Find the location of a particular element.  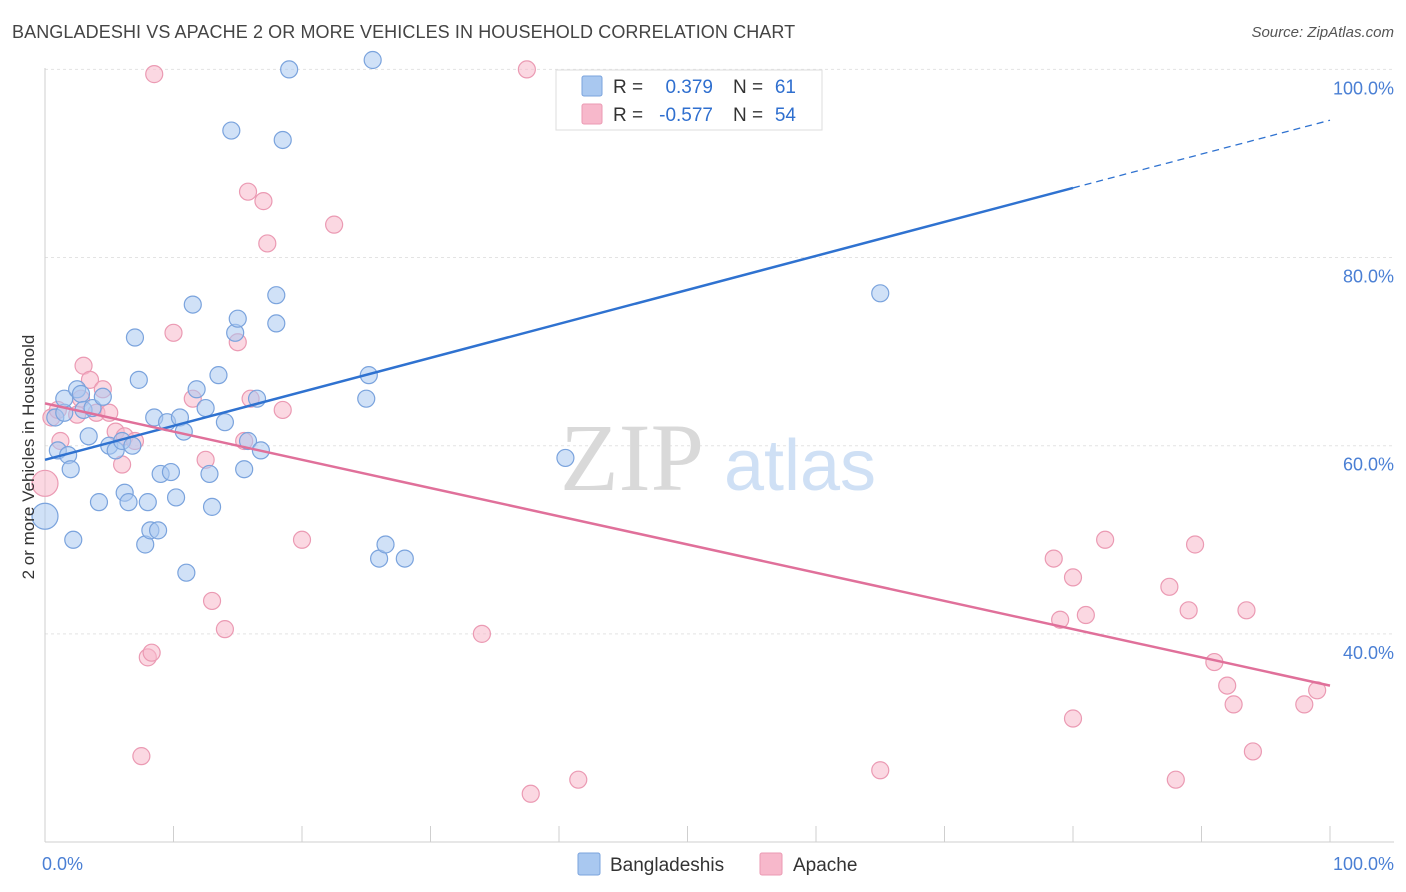

stats-legend: R = 0.379 N = 61 R = -0.577 N = 54 is located at coordinates (689, 100).